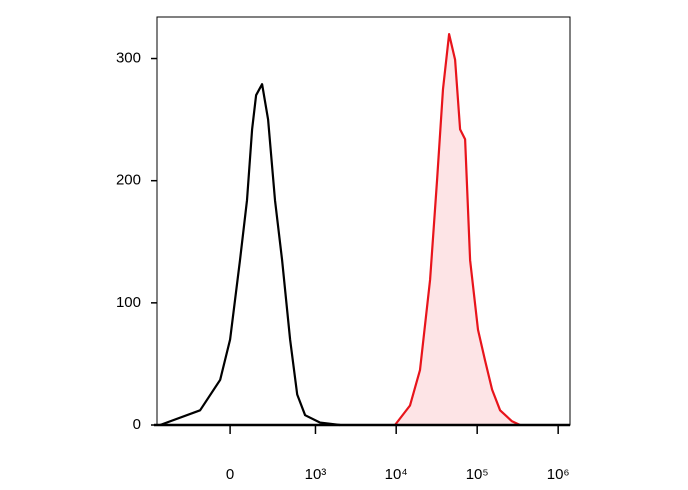 The height and width of the screenshot is (490, 688). I want to click on y-tick-label: 300, so click(128, 58).